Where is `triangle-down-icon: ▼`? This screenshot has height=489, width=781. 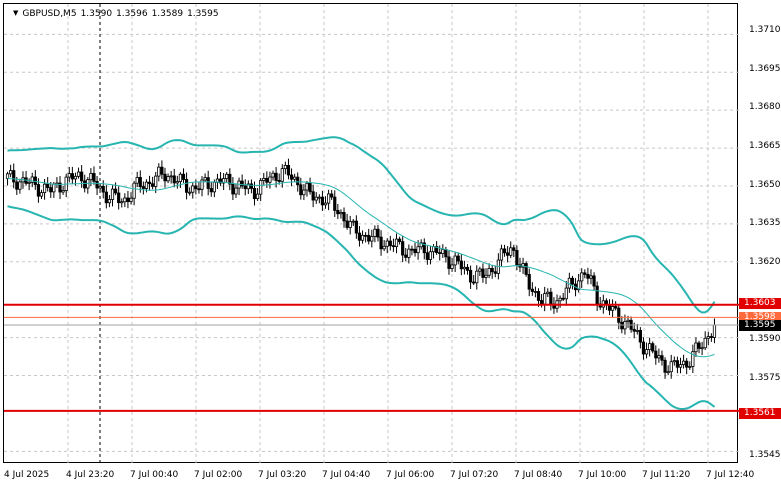
triangle-down-icon: ▼ is located at coordinates (16, 13).